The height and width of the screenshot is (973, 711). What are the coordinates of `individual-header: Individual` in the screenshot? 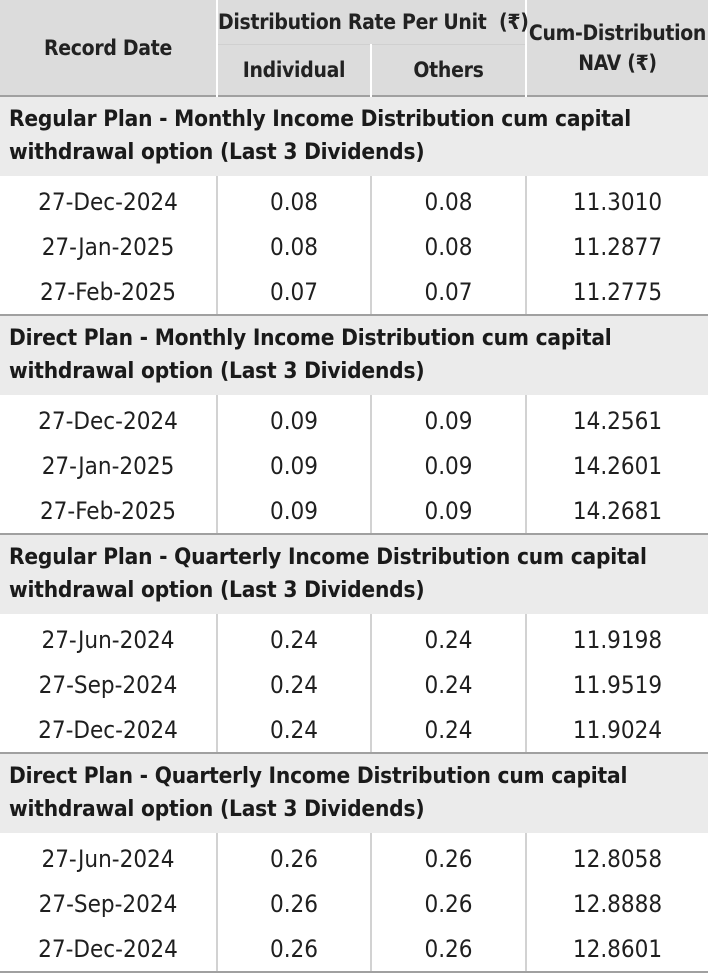 It's located at (294, 70).